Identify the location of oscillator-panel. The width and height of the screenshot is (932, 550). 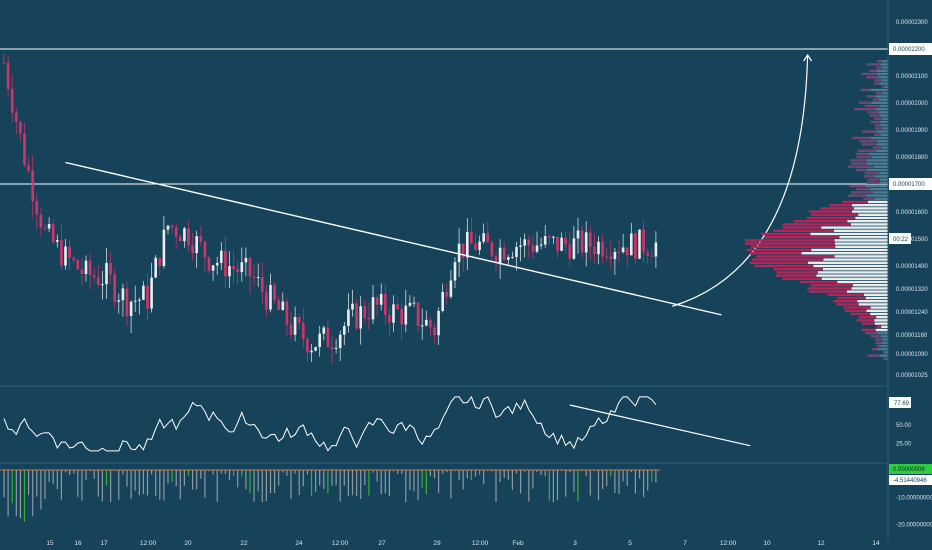
(377, 423).